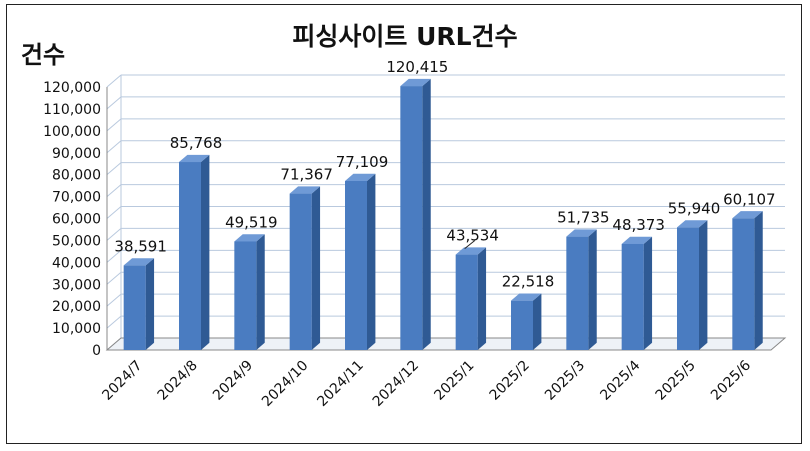 The image size is (810, 451). What do you see at coordinates (340, 384) in the screenshot?
I see `x-tick-label: 2024/11` at bounding box center [340, 384].